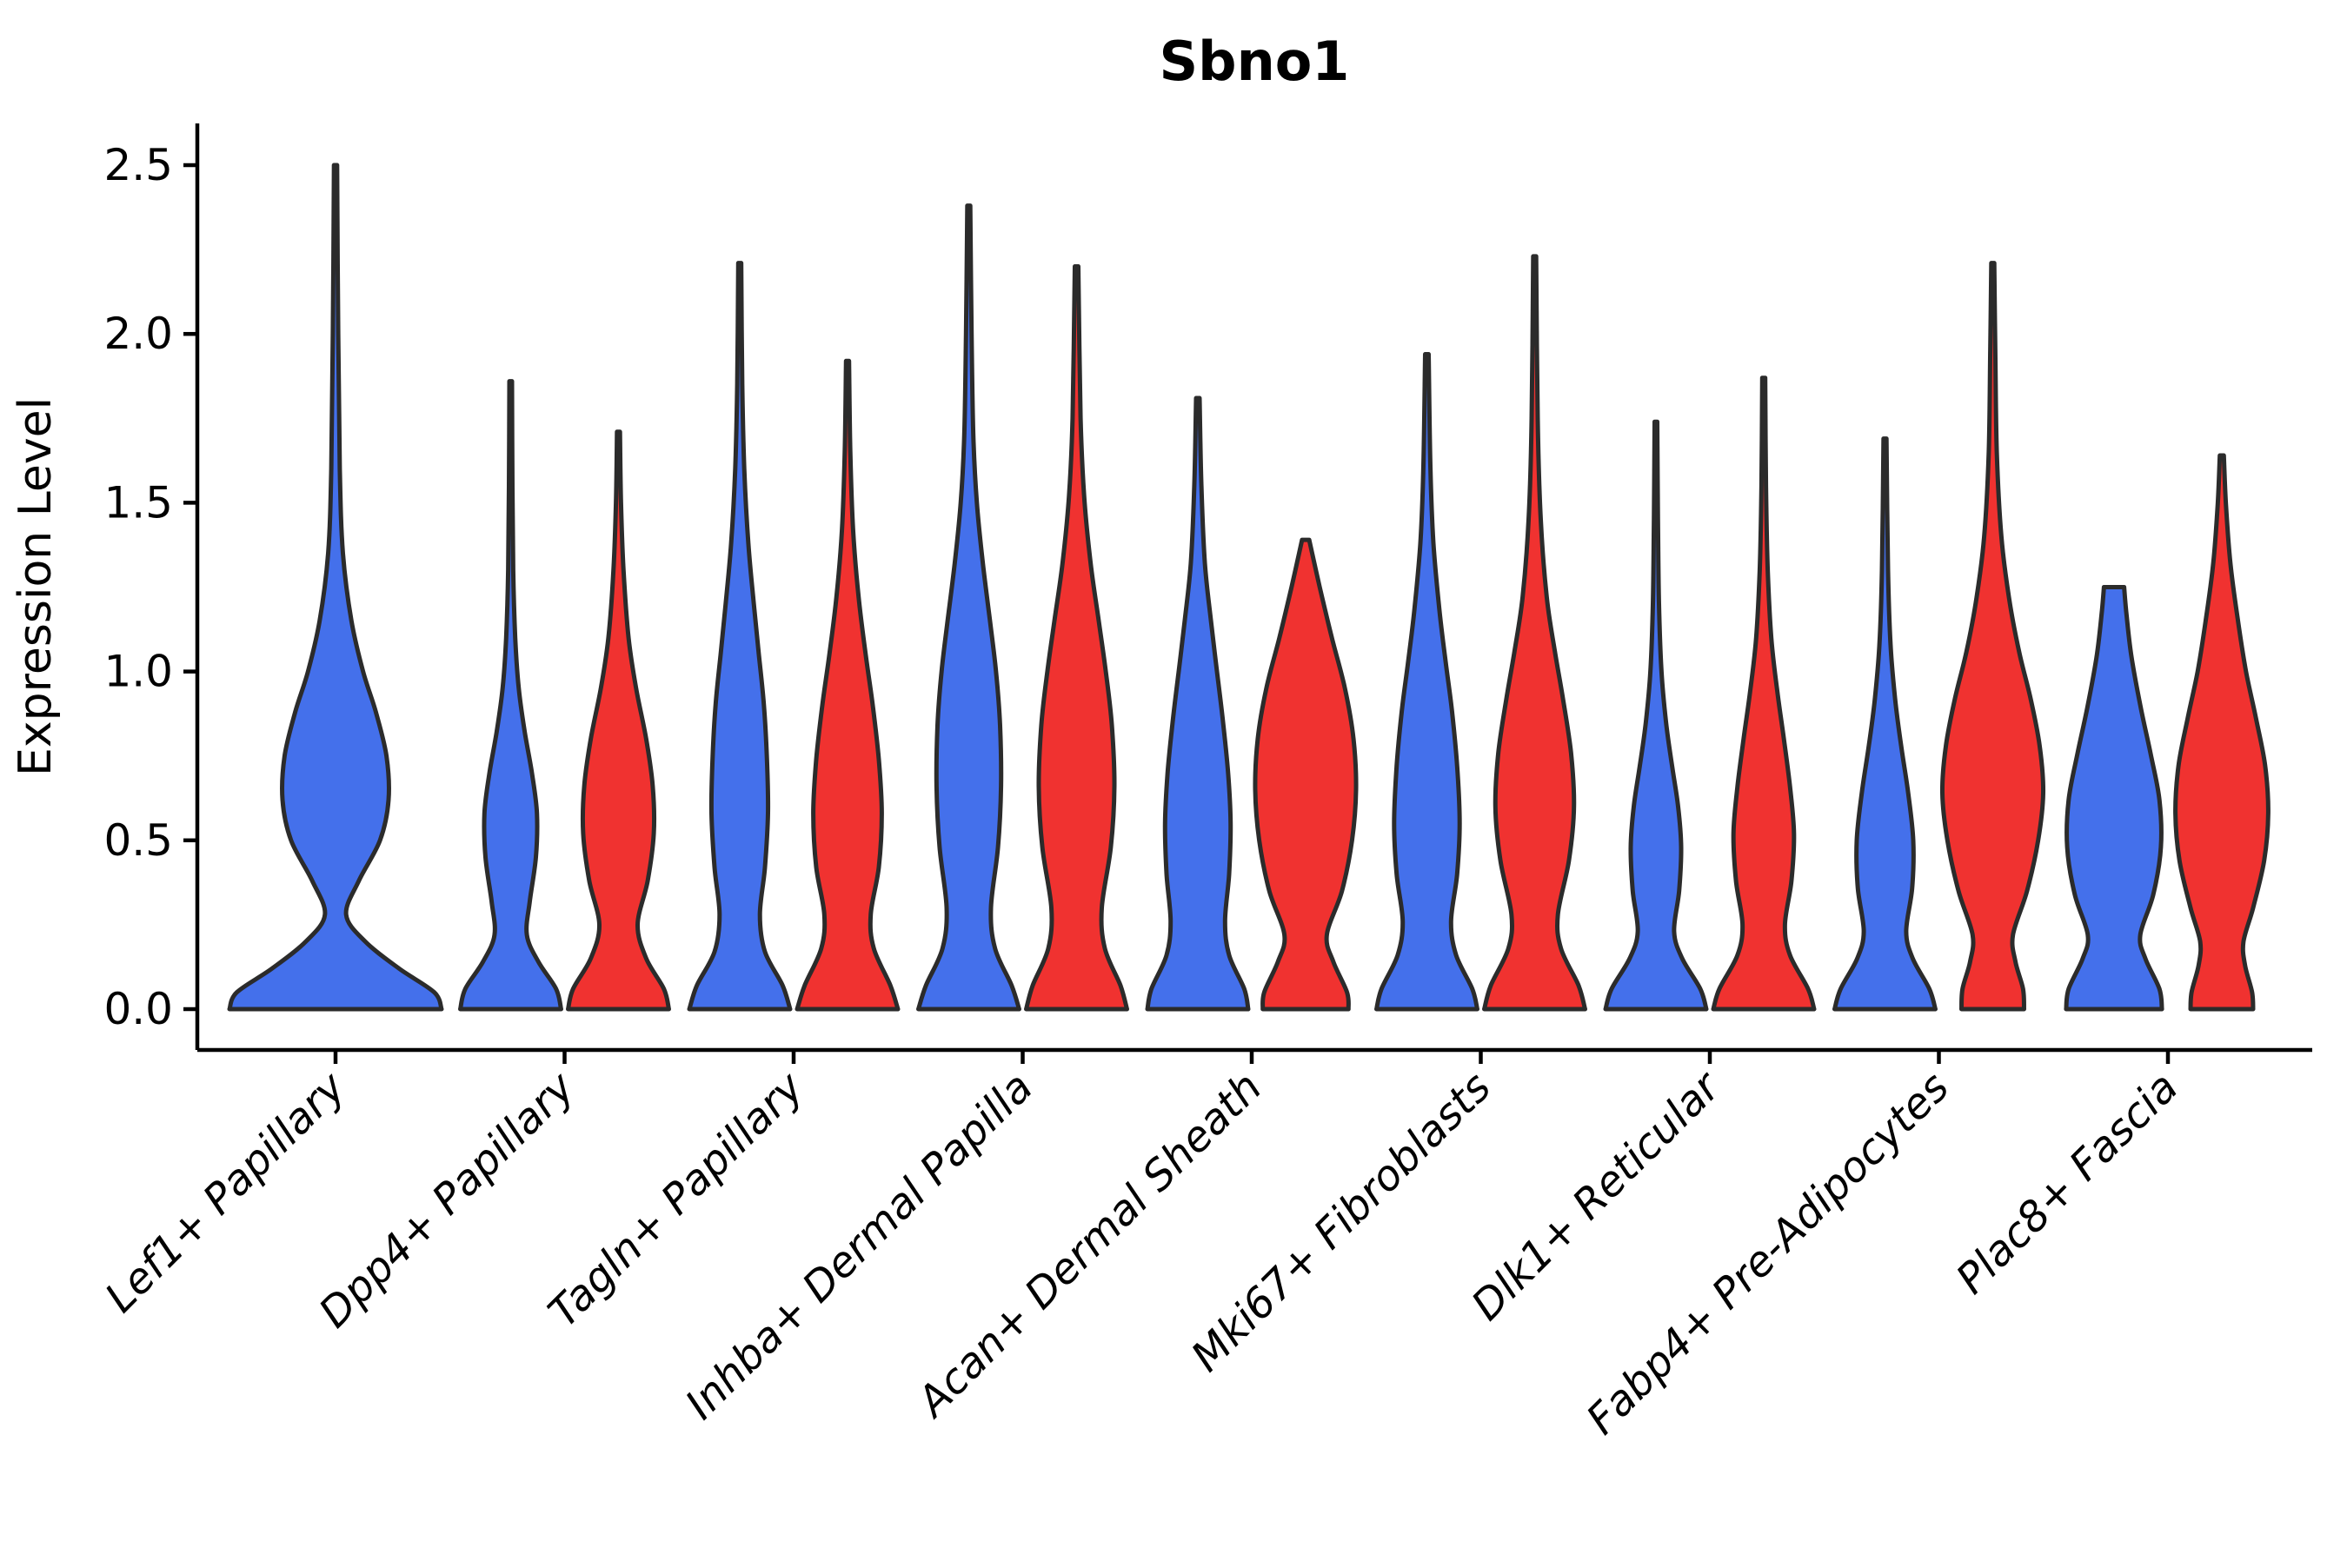  What do you see at coordinates (1534, 633) in the screenshot?
I see `violin-red-mki67-fibroblasts` at bounding box center [1534, 633].